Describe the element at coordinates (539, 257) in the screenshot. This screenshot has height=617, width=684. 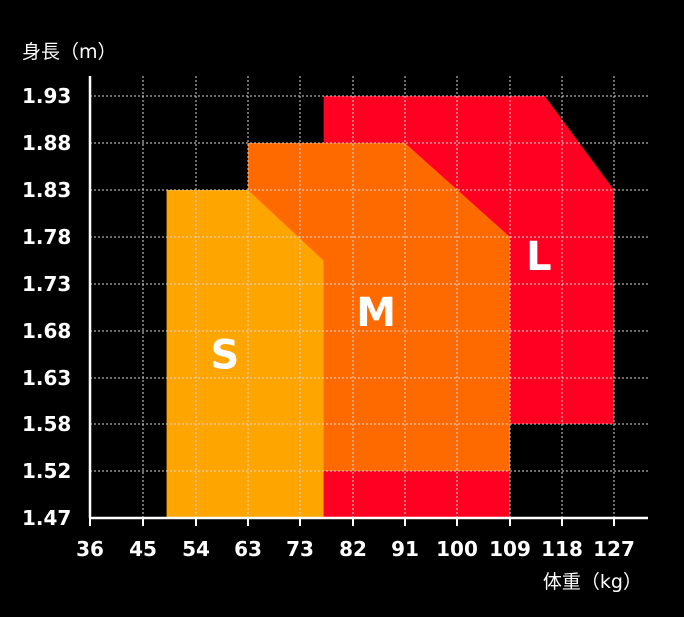
I see `region-label-l: L` at that location.